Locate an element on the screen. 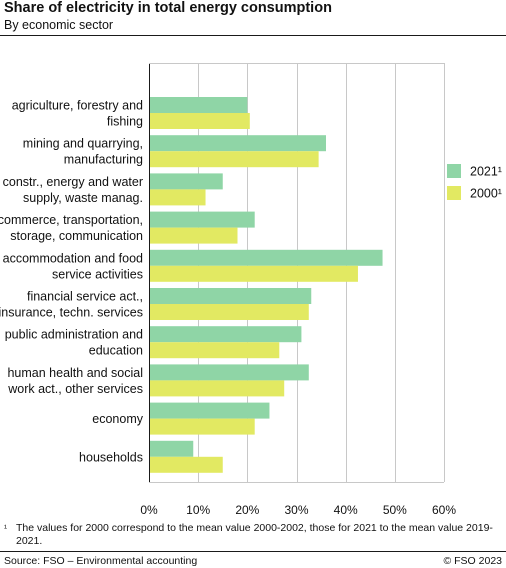  category-label: human health and social is located at coordinates (75, 373).